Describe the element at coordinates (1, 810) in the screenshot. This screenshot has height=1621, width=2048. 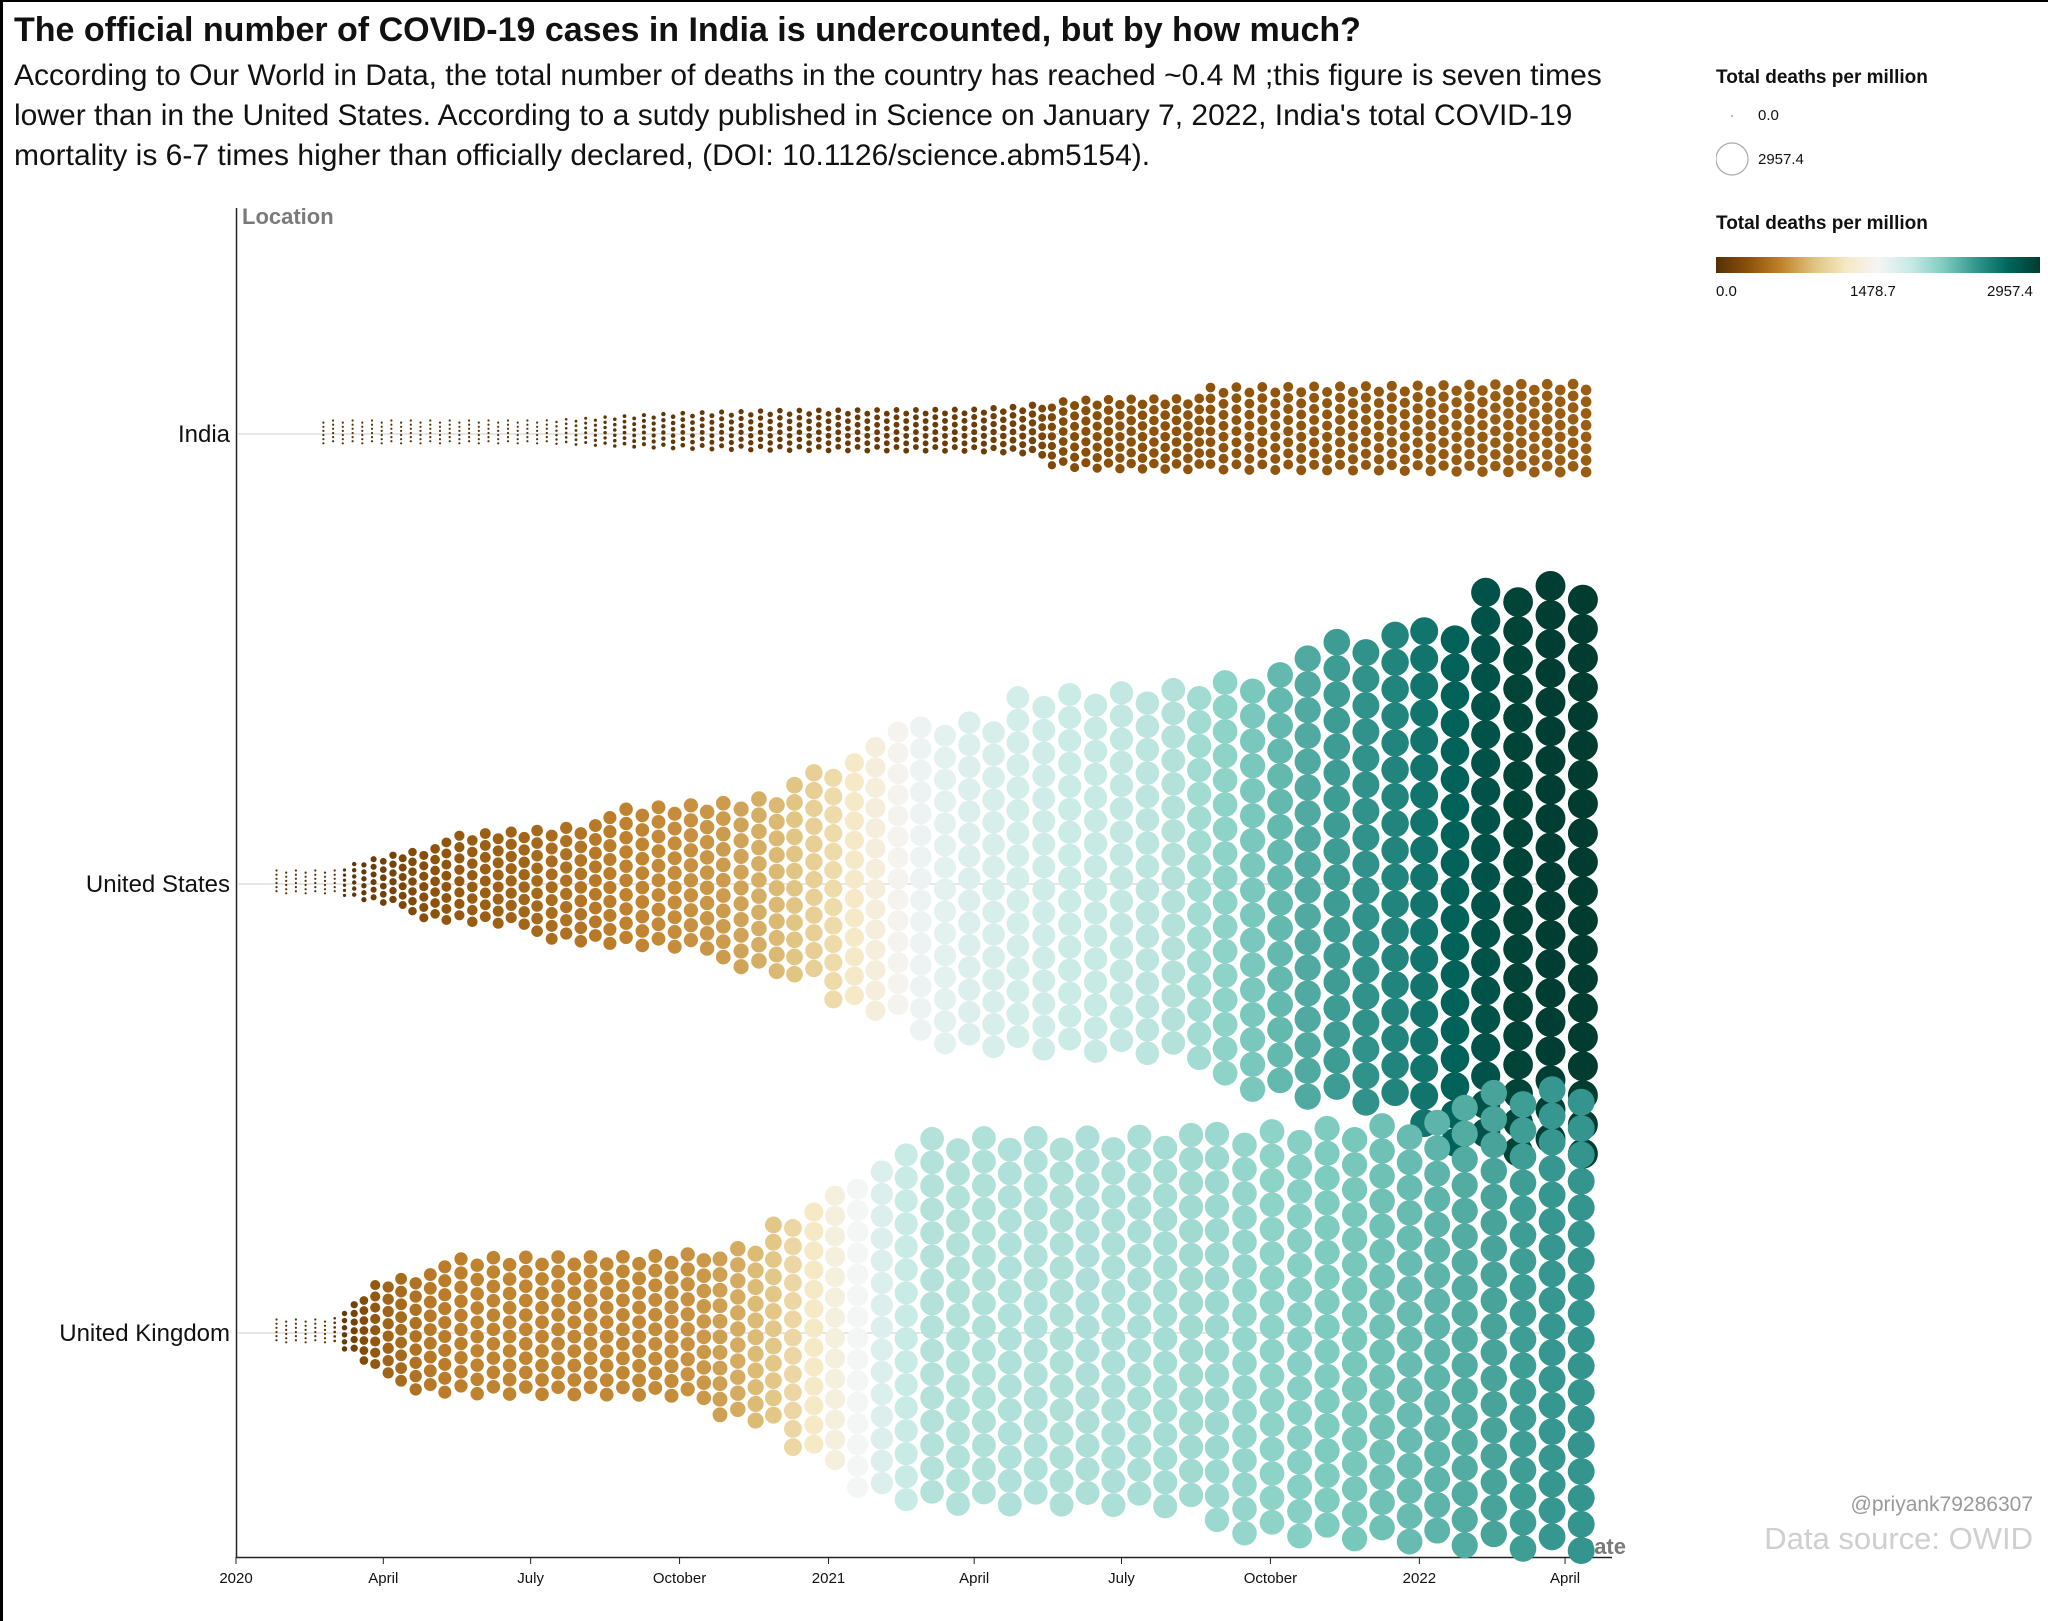
I see `left-border` at that location.